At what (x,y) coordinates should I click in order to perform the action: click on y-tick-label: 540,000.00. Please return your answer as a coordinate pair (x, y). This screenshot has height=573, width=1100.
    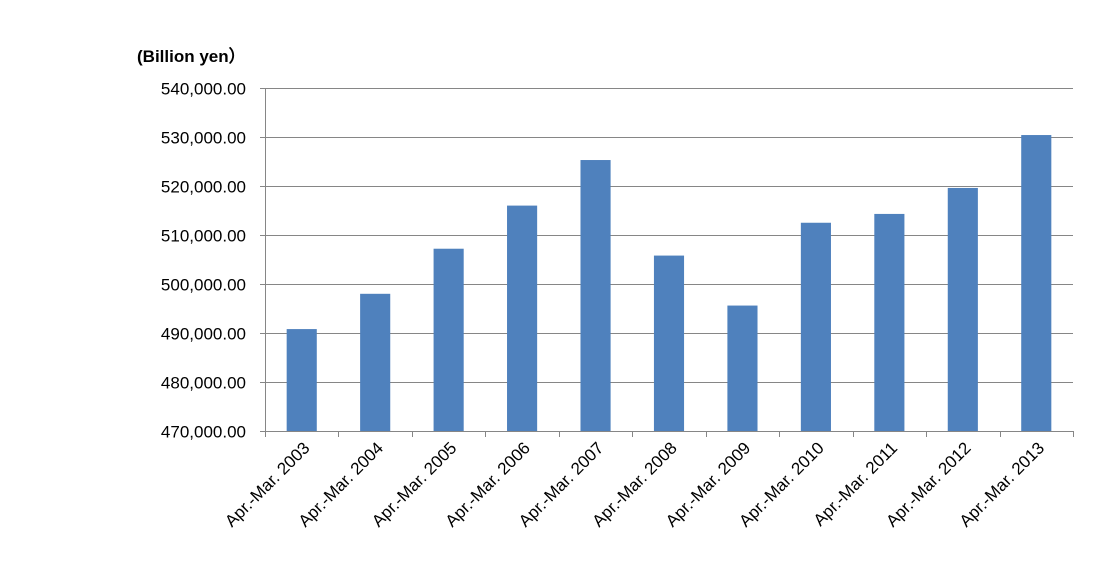
    Looking at the image, I should click on (203, 89).